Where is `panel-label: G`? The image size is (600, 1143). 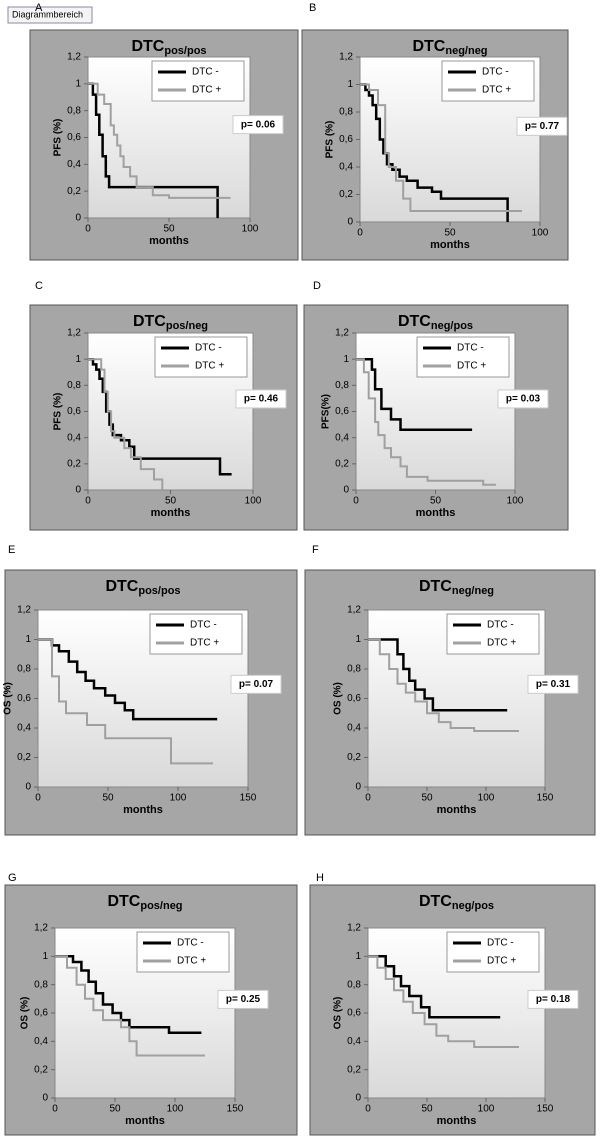 panel-label: G is located at coordinates (12, 878).